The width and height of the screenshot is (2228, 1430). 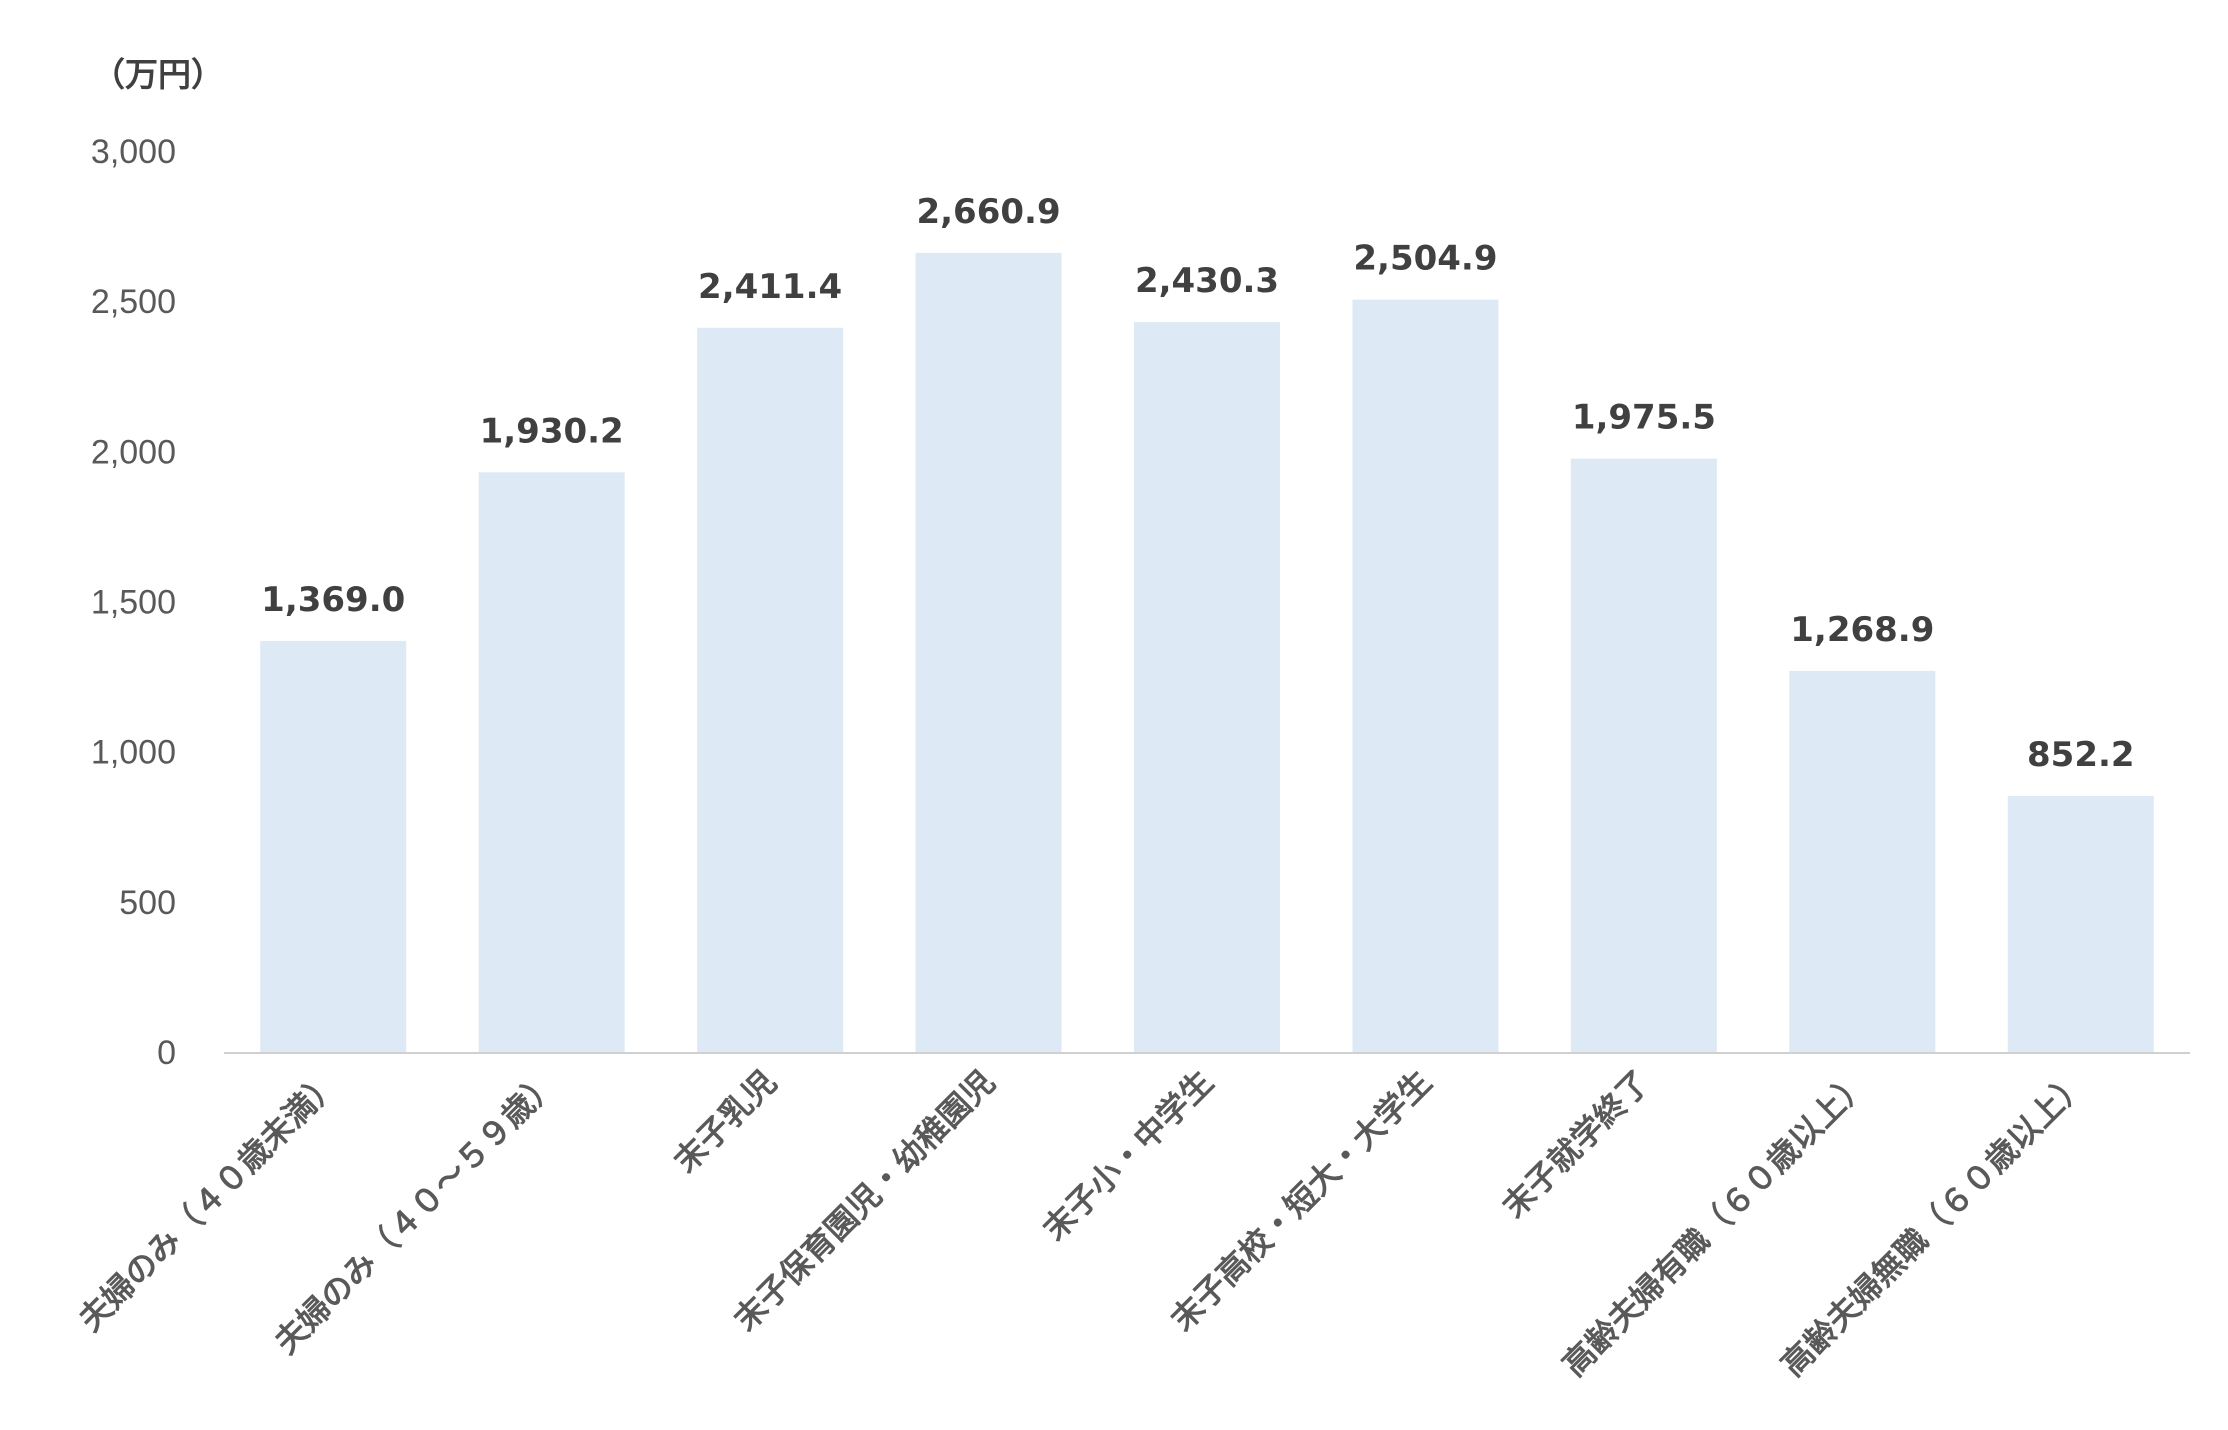 What do you see at coordinates (133, 452) in the screenshot?
I see `y-tick-label: 2,000` at bounding box center [133, 452].